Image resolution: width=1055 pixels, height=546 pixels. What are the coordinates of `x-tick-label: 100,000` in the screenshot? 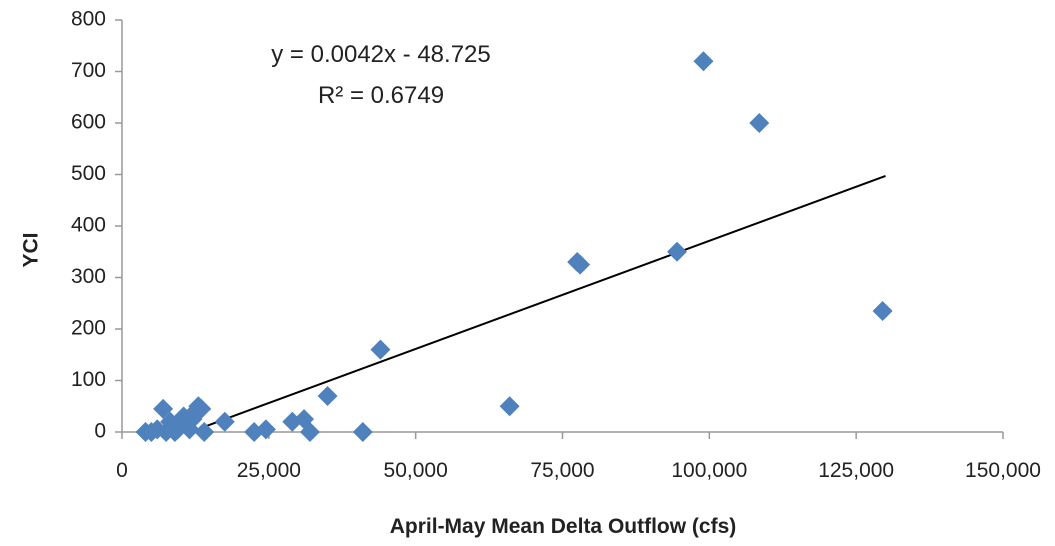 It's located at (709, 470).